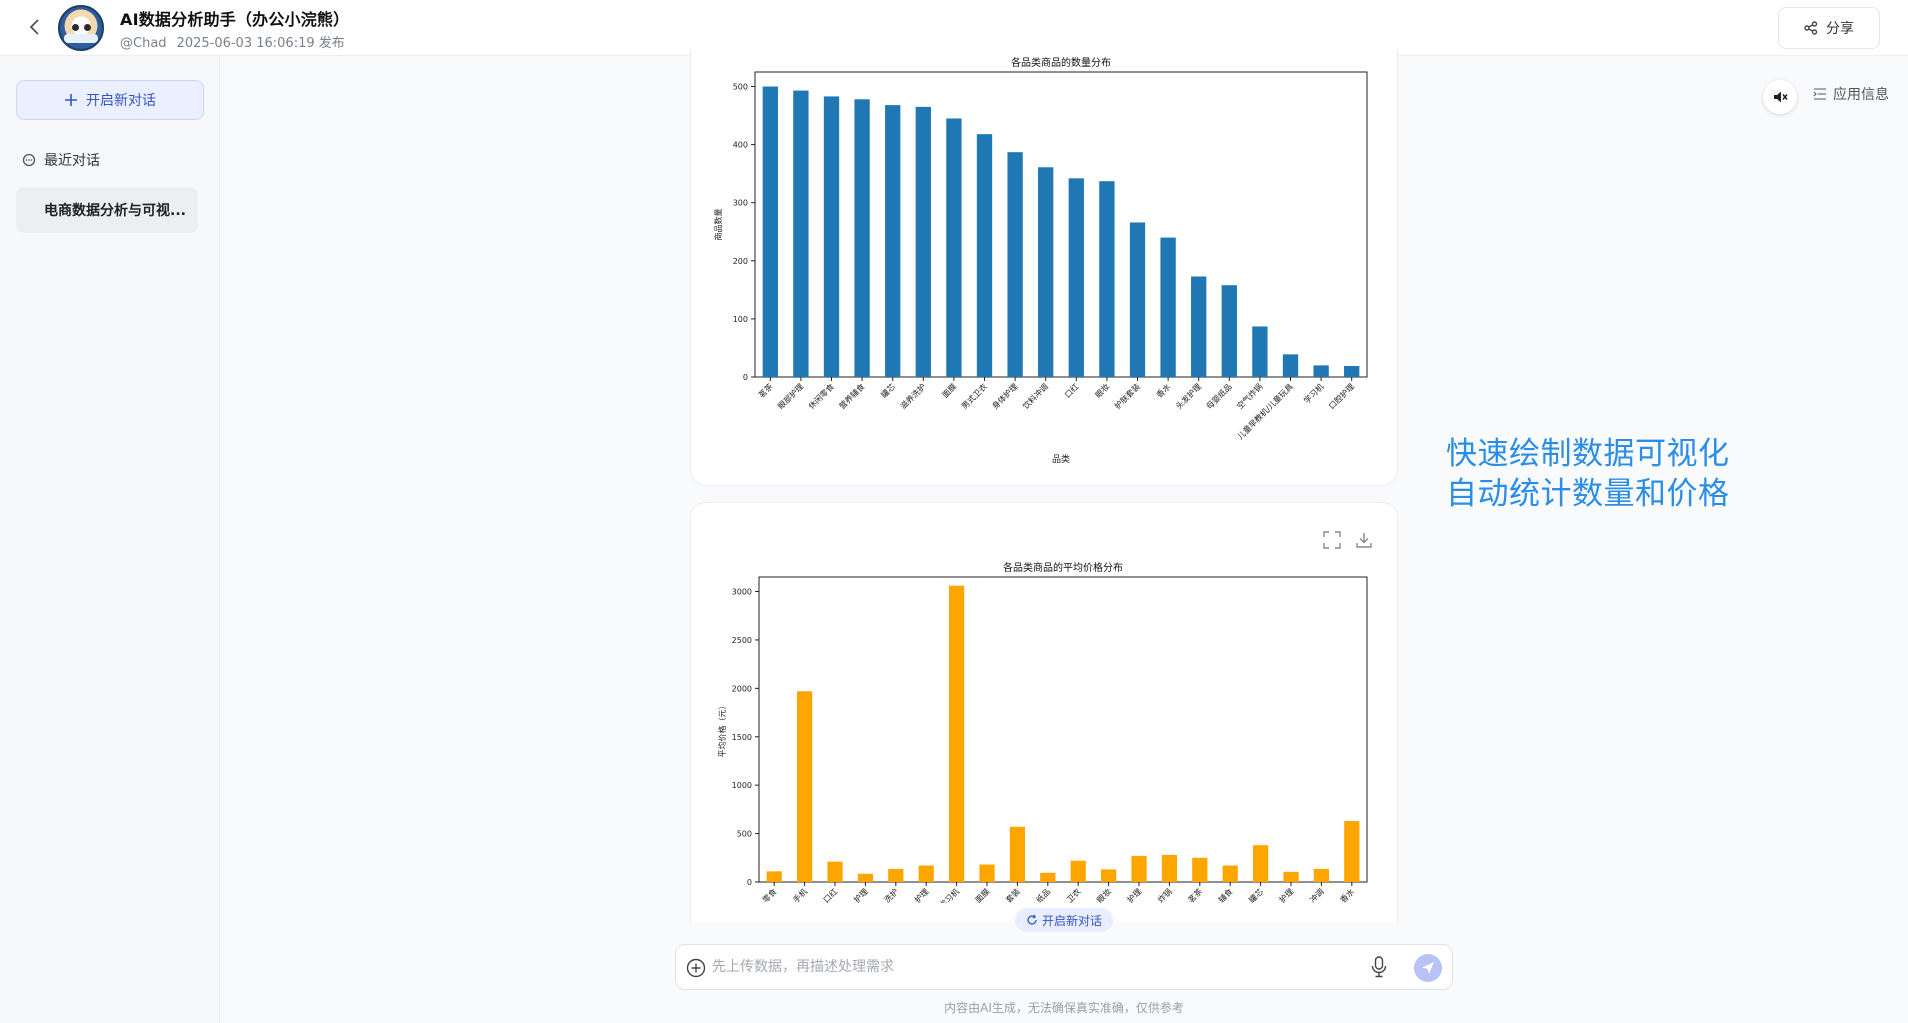 The width and height of the screenshot is (1908, 1023). Describe the element at coordinates (1032, 919) in the screenshot. I see `refresh-icon` at that location.